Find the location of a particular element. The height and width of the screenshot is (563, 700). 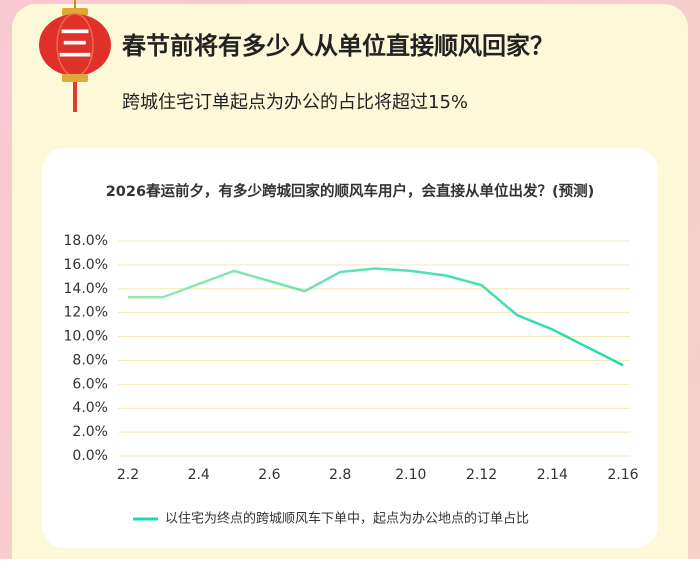

y-tick-label: 12.0% is located at coordinates (86, 313).